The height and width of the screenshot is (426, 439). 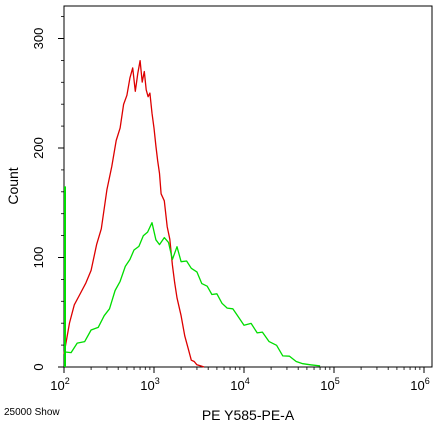 I want to click on x-tick-label: 10⁴, so click(x=239, y=384).